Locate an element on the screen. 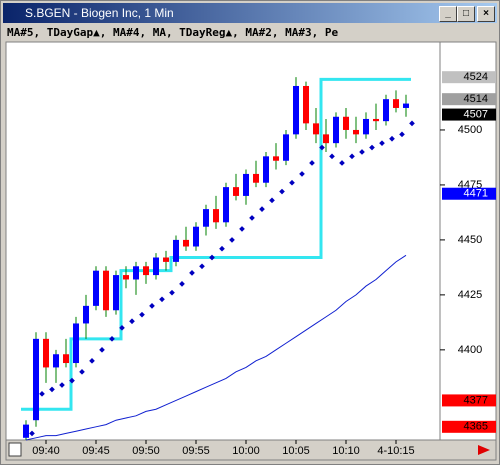 This screenshot has height=465, width=500. time-axis is located at coordinates (251, 450).